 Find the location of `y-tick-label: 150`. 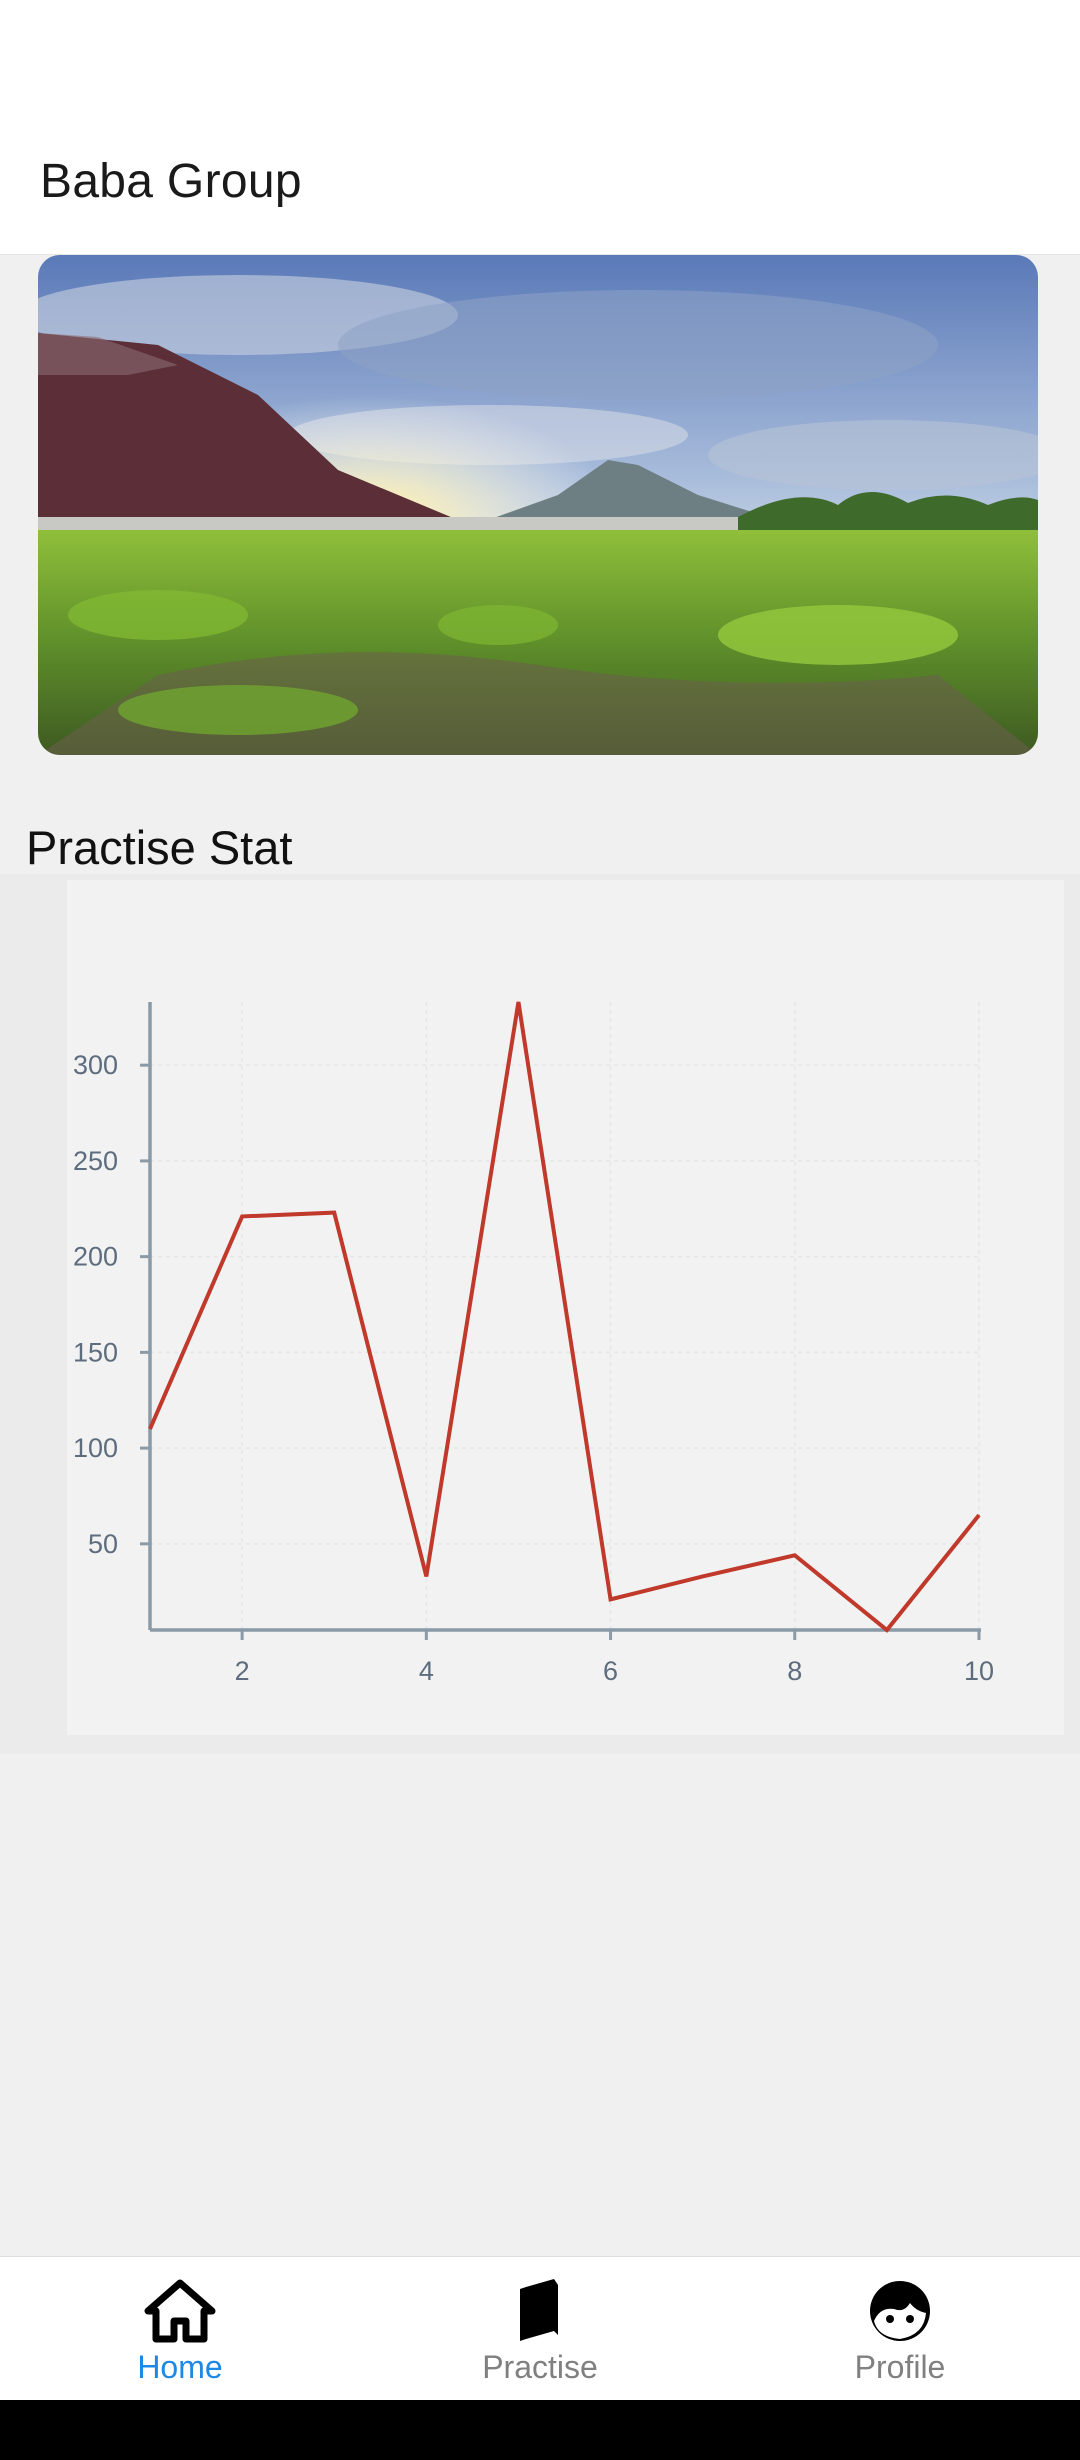

y-tick-label: 150 is located at coordinates (95, 1352).